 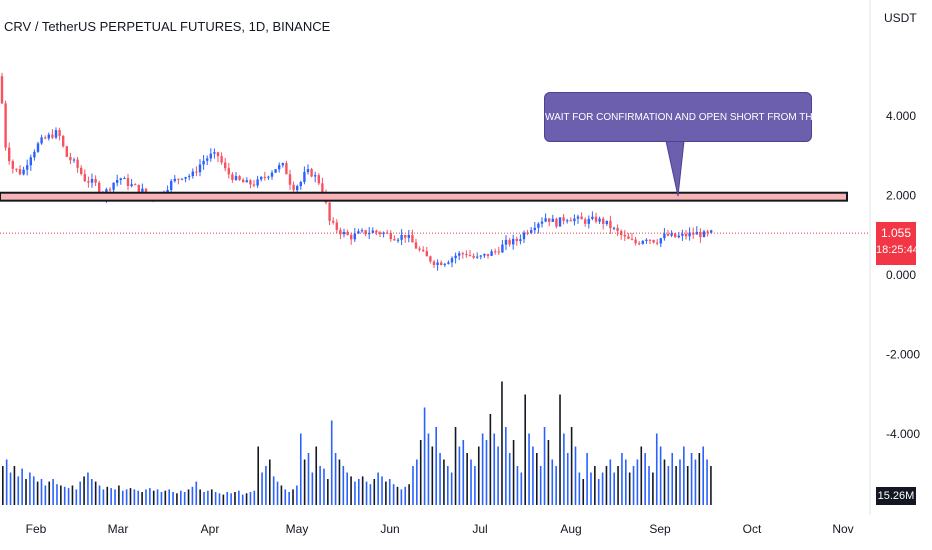 What do you see at coordinates (660, 529) in the screenshot?
I see `time-tick-label: Sep` at bounding box center [660, 529].